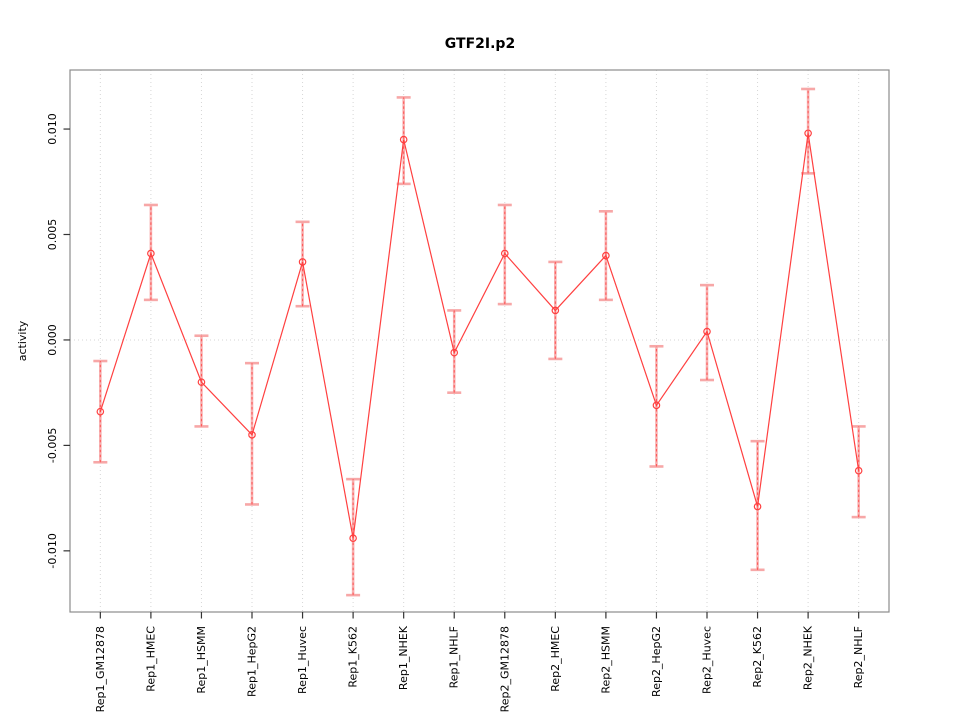 The height and width of the screenshot is (720, 960). What do you see at coordinates (858, 657) in the screenshot?
I see `x-tick-label: Rep2_NHLF` at bounding box center [858, 657].